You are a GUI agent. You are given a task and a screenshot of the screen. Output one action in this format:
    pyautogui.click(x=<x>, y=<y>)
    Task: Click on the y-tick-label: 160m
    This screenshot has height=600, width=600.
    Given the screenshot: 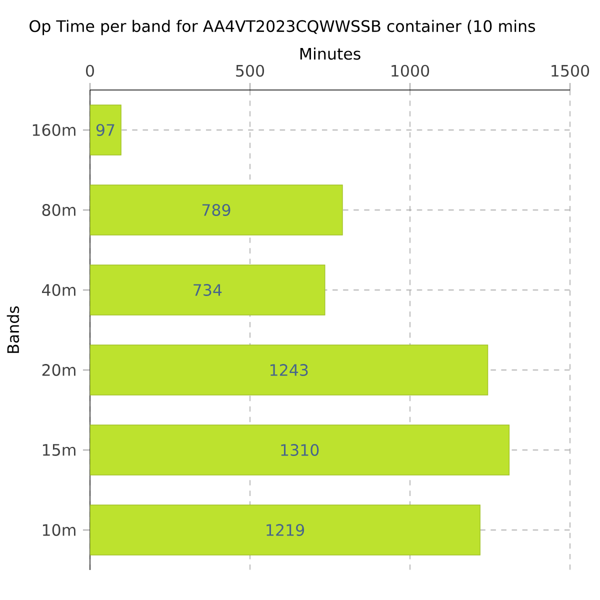 What is the action you would take?
    pyautogui.click(x=54, y=130)
    